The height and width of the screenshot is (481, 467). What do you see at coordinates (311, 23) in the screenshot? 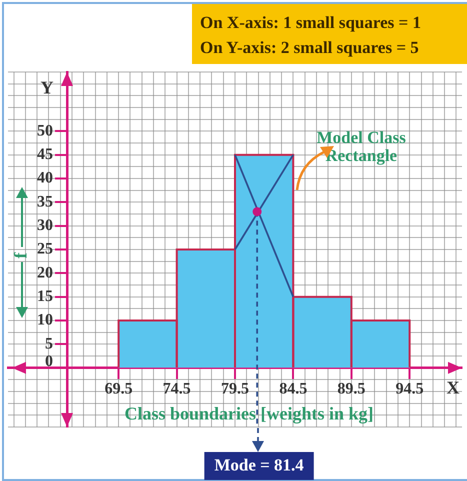
I see `text: On X-axis: 1 small squares = 1` at bounding box center [311, 23].